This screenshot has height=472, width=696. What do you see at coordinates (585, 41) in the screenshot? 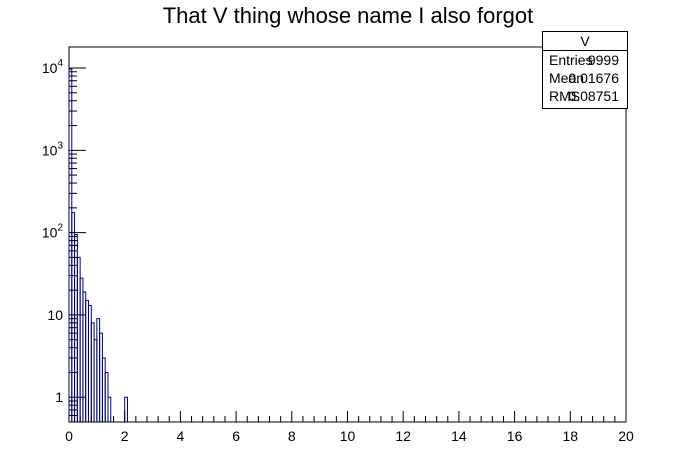
I see `stats-title: V` at bounding box center [585, 41].